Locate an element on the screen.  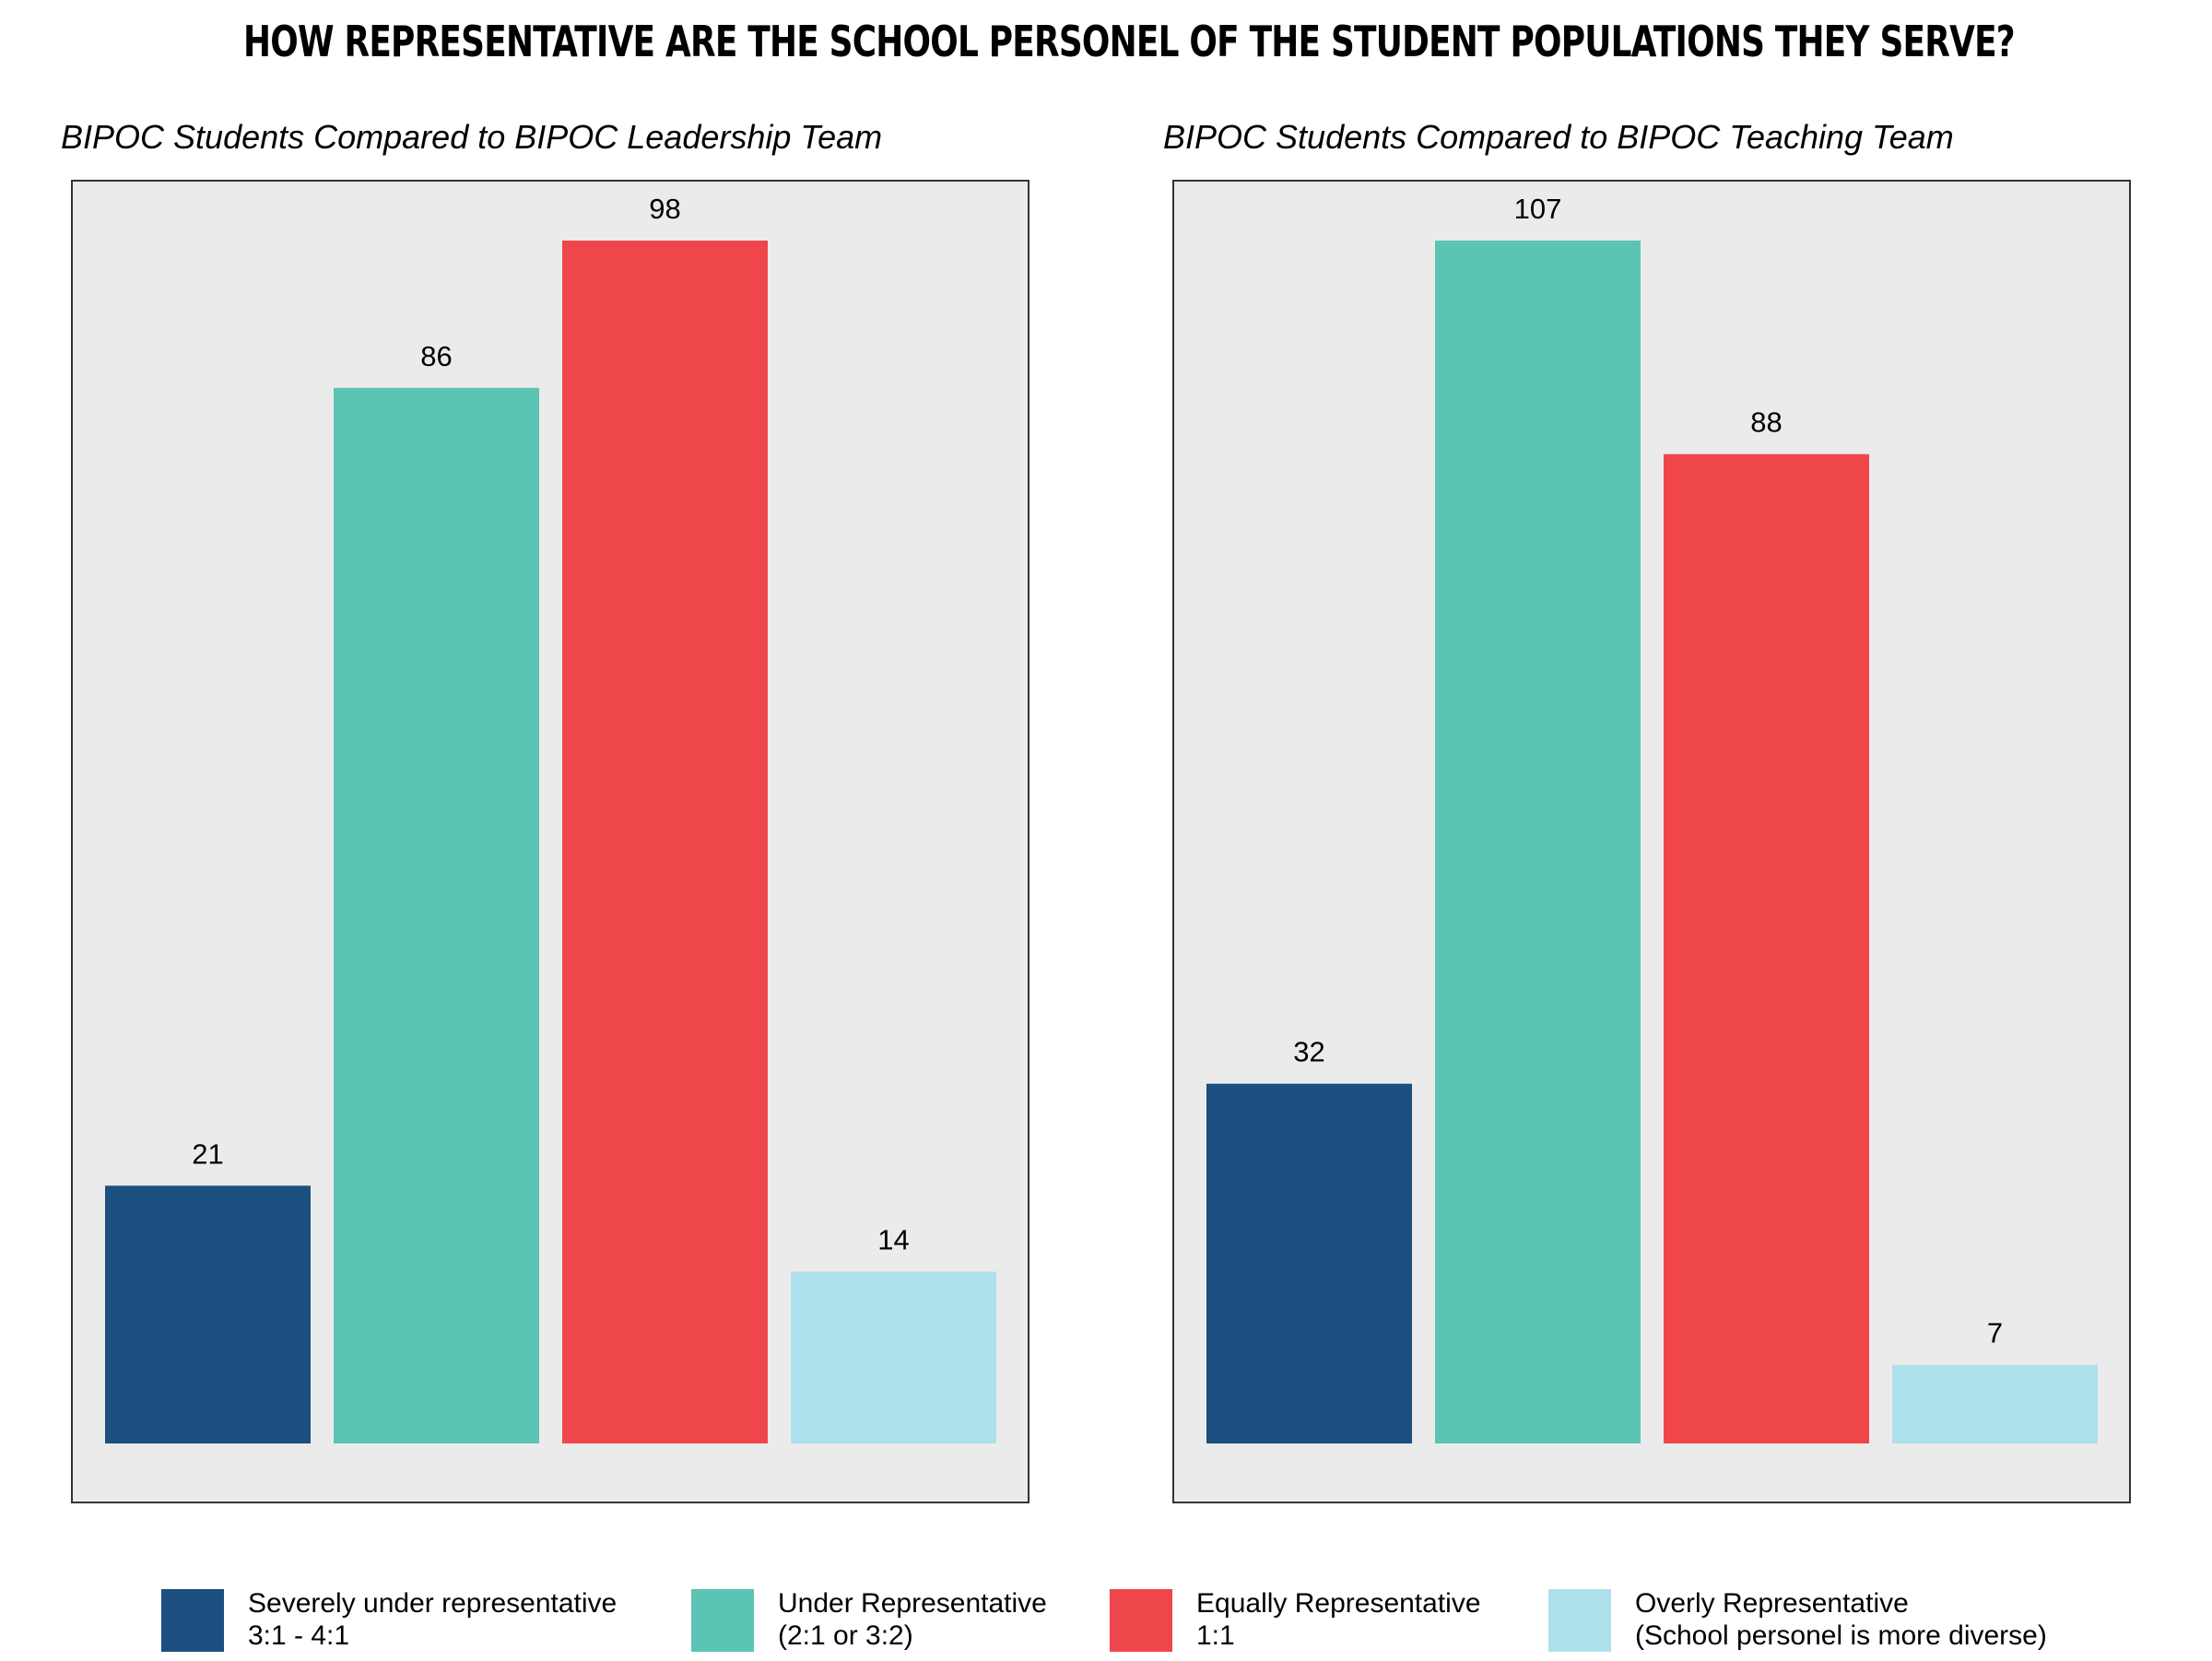
legend-label-equal: Equally Representative 1:1 is located at coordinates (1338, 1620).